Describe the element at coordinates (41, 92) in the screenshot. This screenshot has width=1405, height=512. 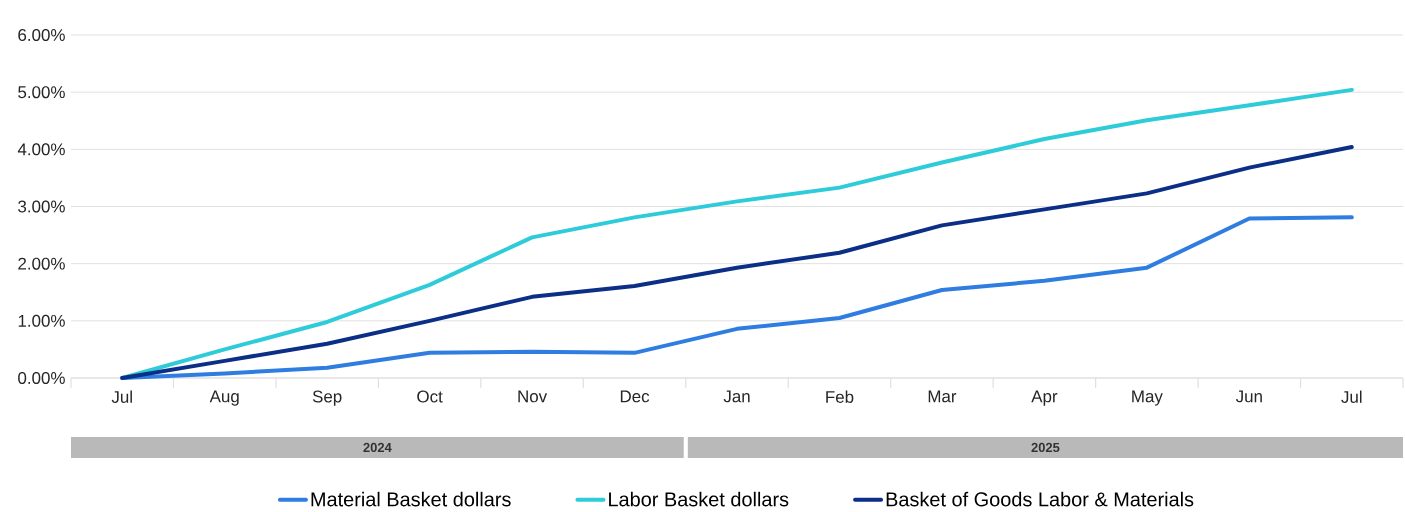
I see `y-tick-label: 5.00%` at that location.